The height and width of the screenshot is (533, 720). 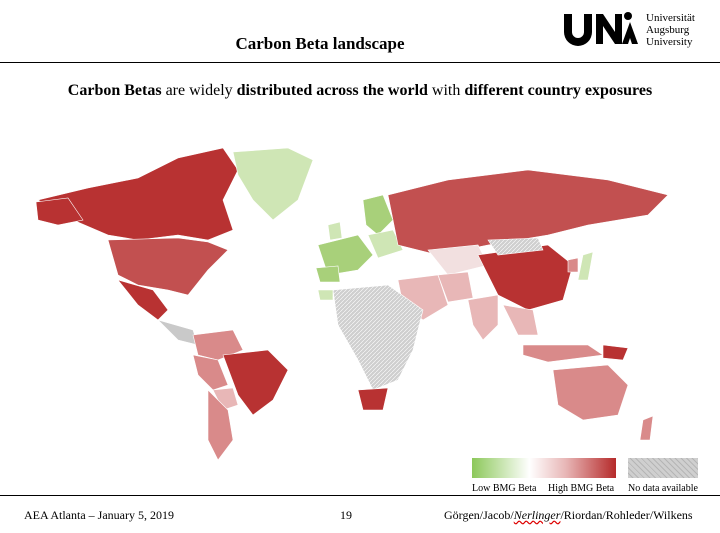 What do you see at coordinates (558, 90) in the screenshot?
I see `subtitle-part-5: different country exposures` at bounding box center [558, 90].